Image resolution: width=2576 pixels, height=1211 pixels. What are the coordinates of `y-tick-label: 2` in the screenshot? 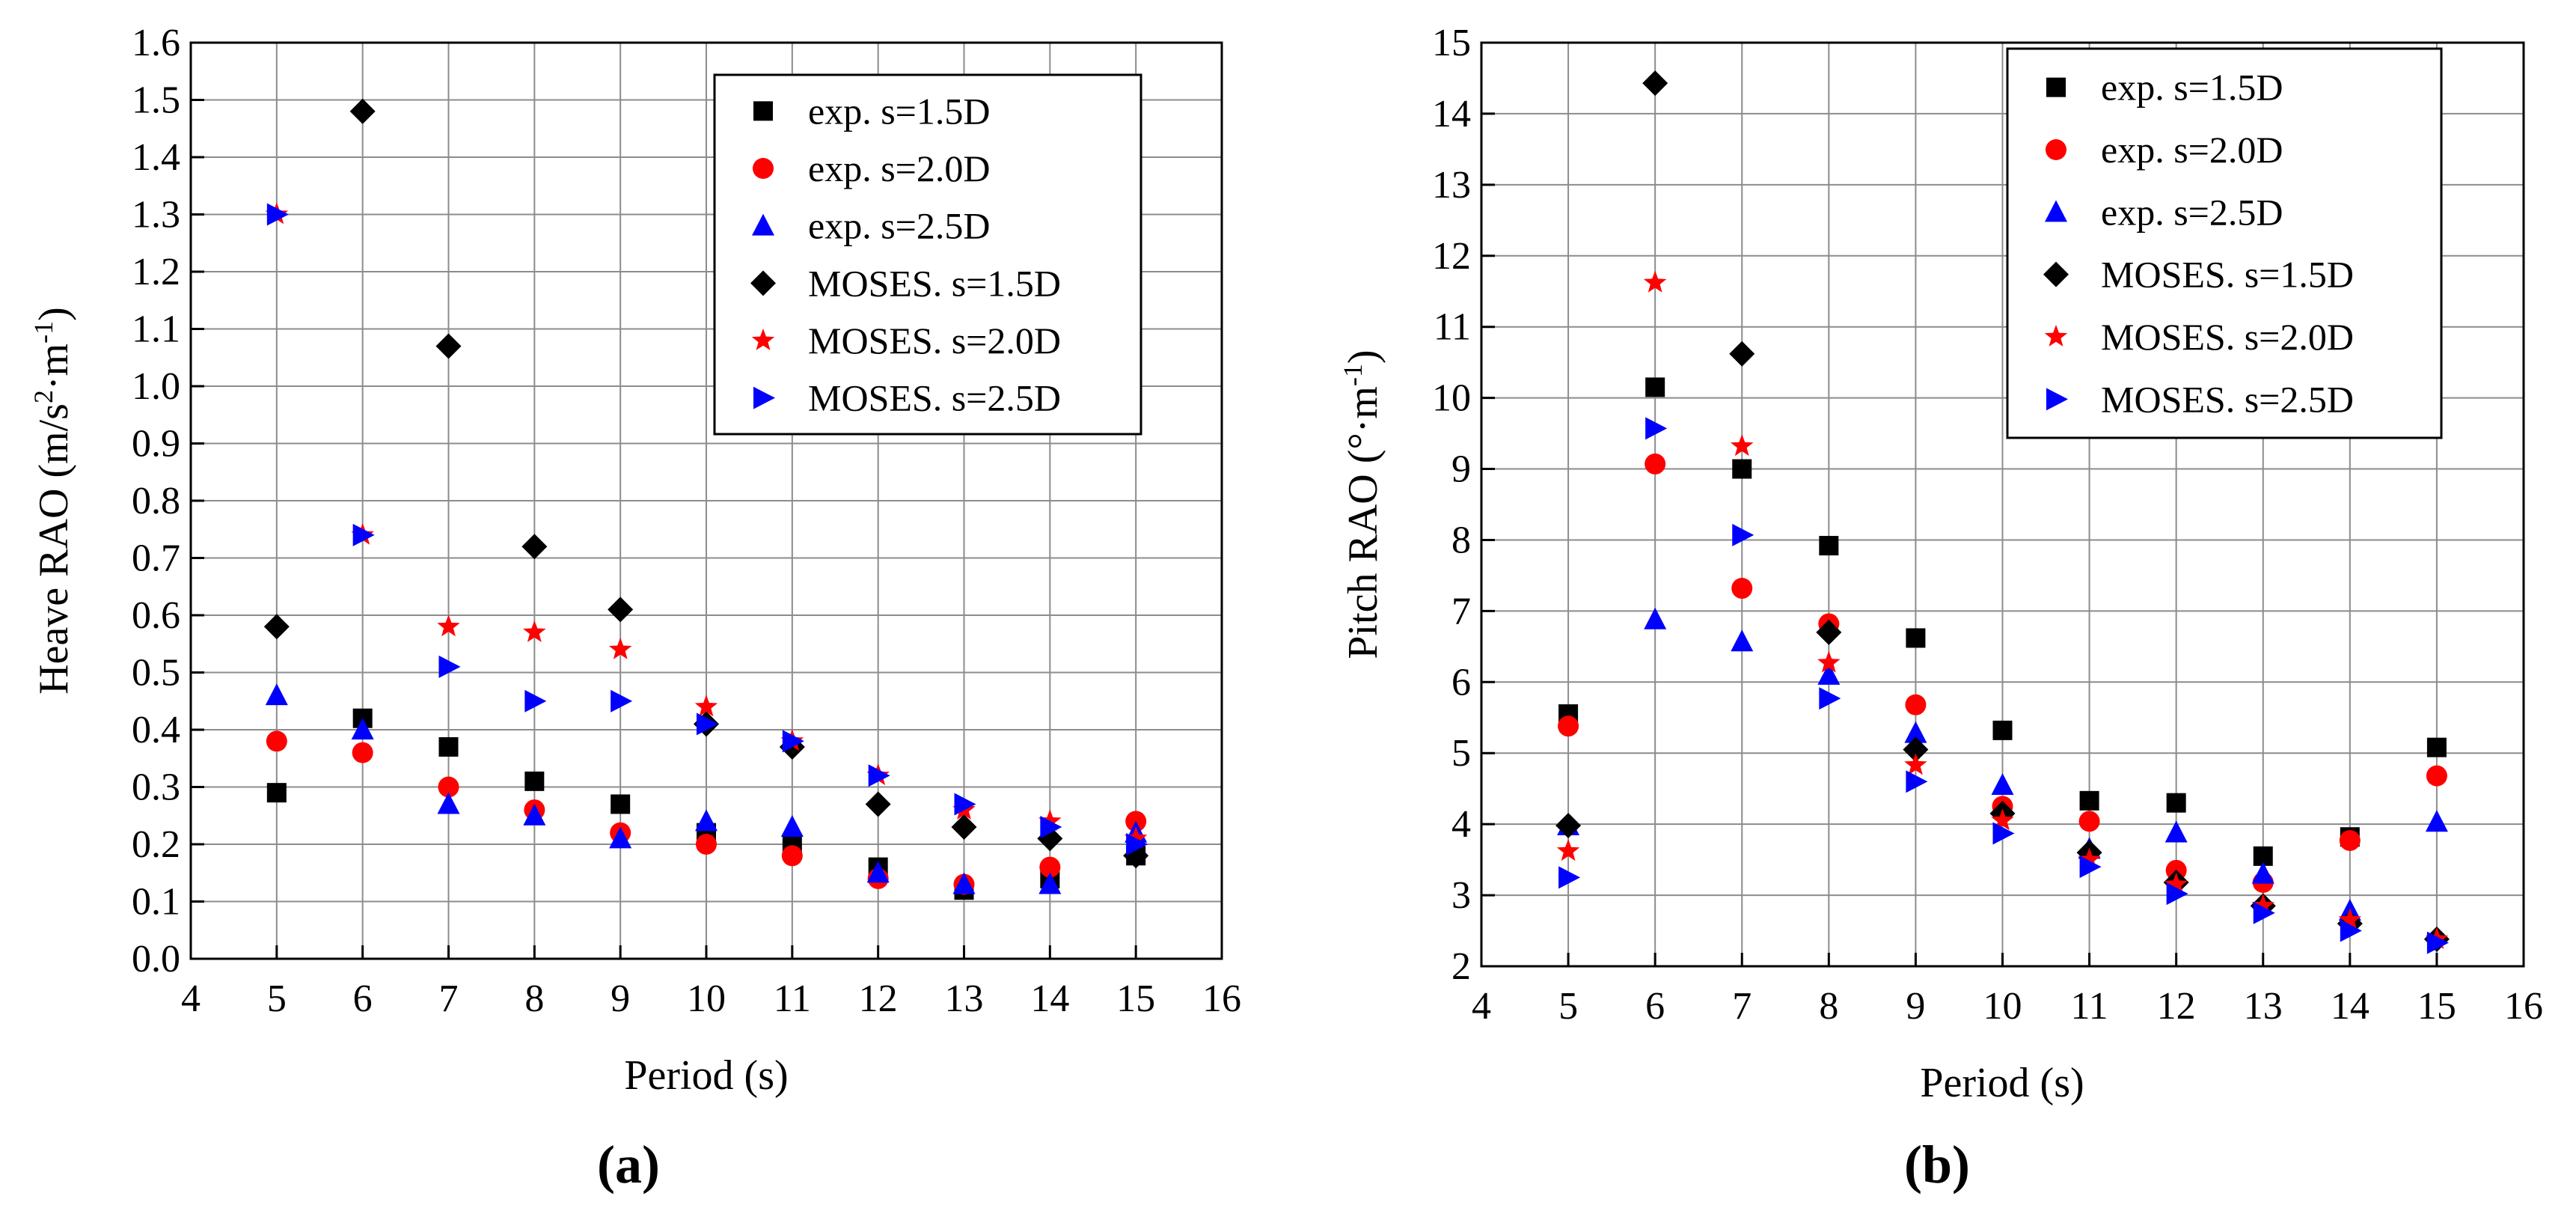 It's located at (1461, 967).